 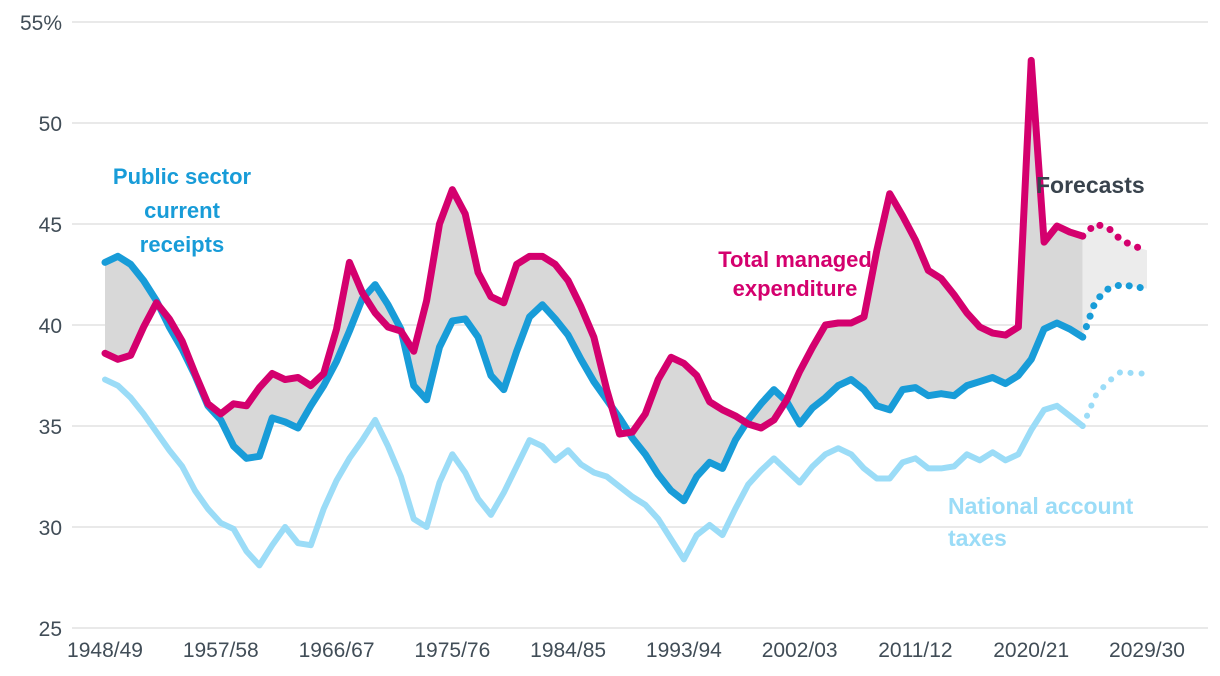 What do you see at coordinates (50, 326) in the screenshot?
I see `y-tick-label: 40` at bounding box center [50, 326].